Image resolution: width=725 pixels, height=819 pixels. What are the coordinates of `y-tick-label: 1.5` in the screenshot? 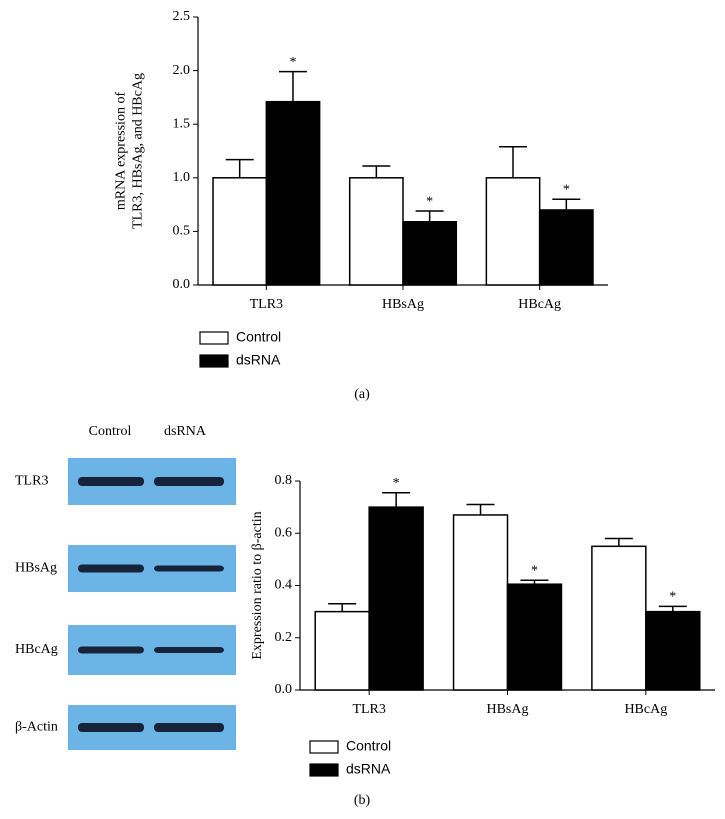 It's located at (182, 123).